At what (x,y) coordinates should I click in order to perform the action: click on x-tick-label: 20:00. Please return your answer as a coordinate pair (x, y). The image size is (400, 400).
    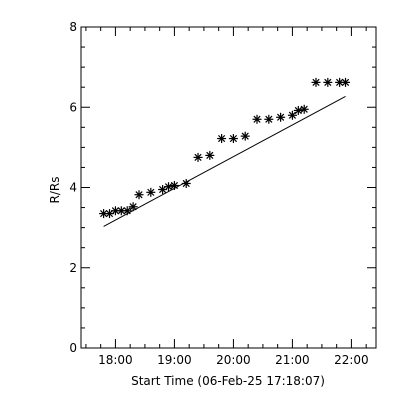
    Looking at the image, I should click on (233, 360).